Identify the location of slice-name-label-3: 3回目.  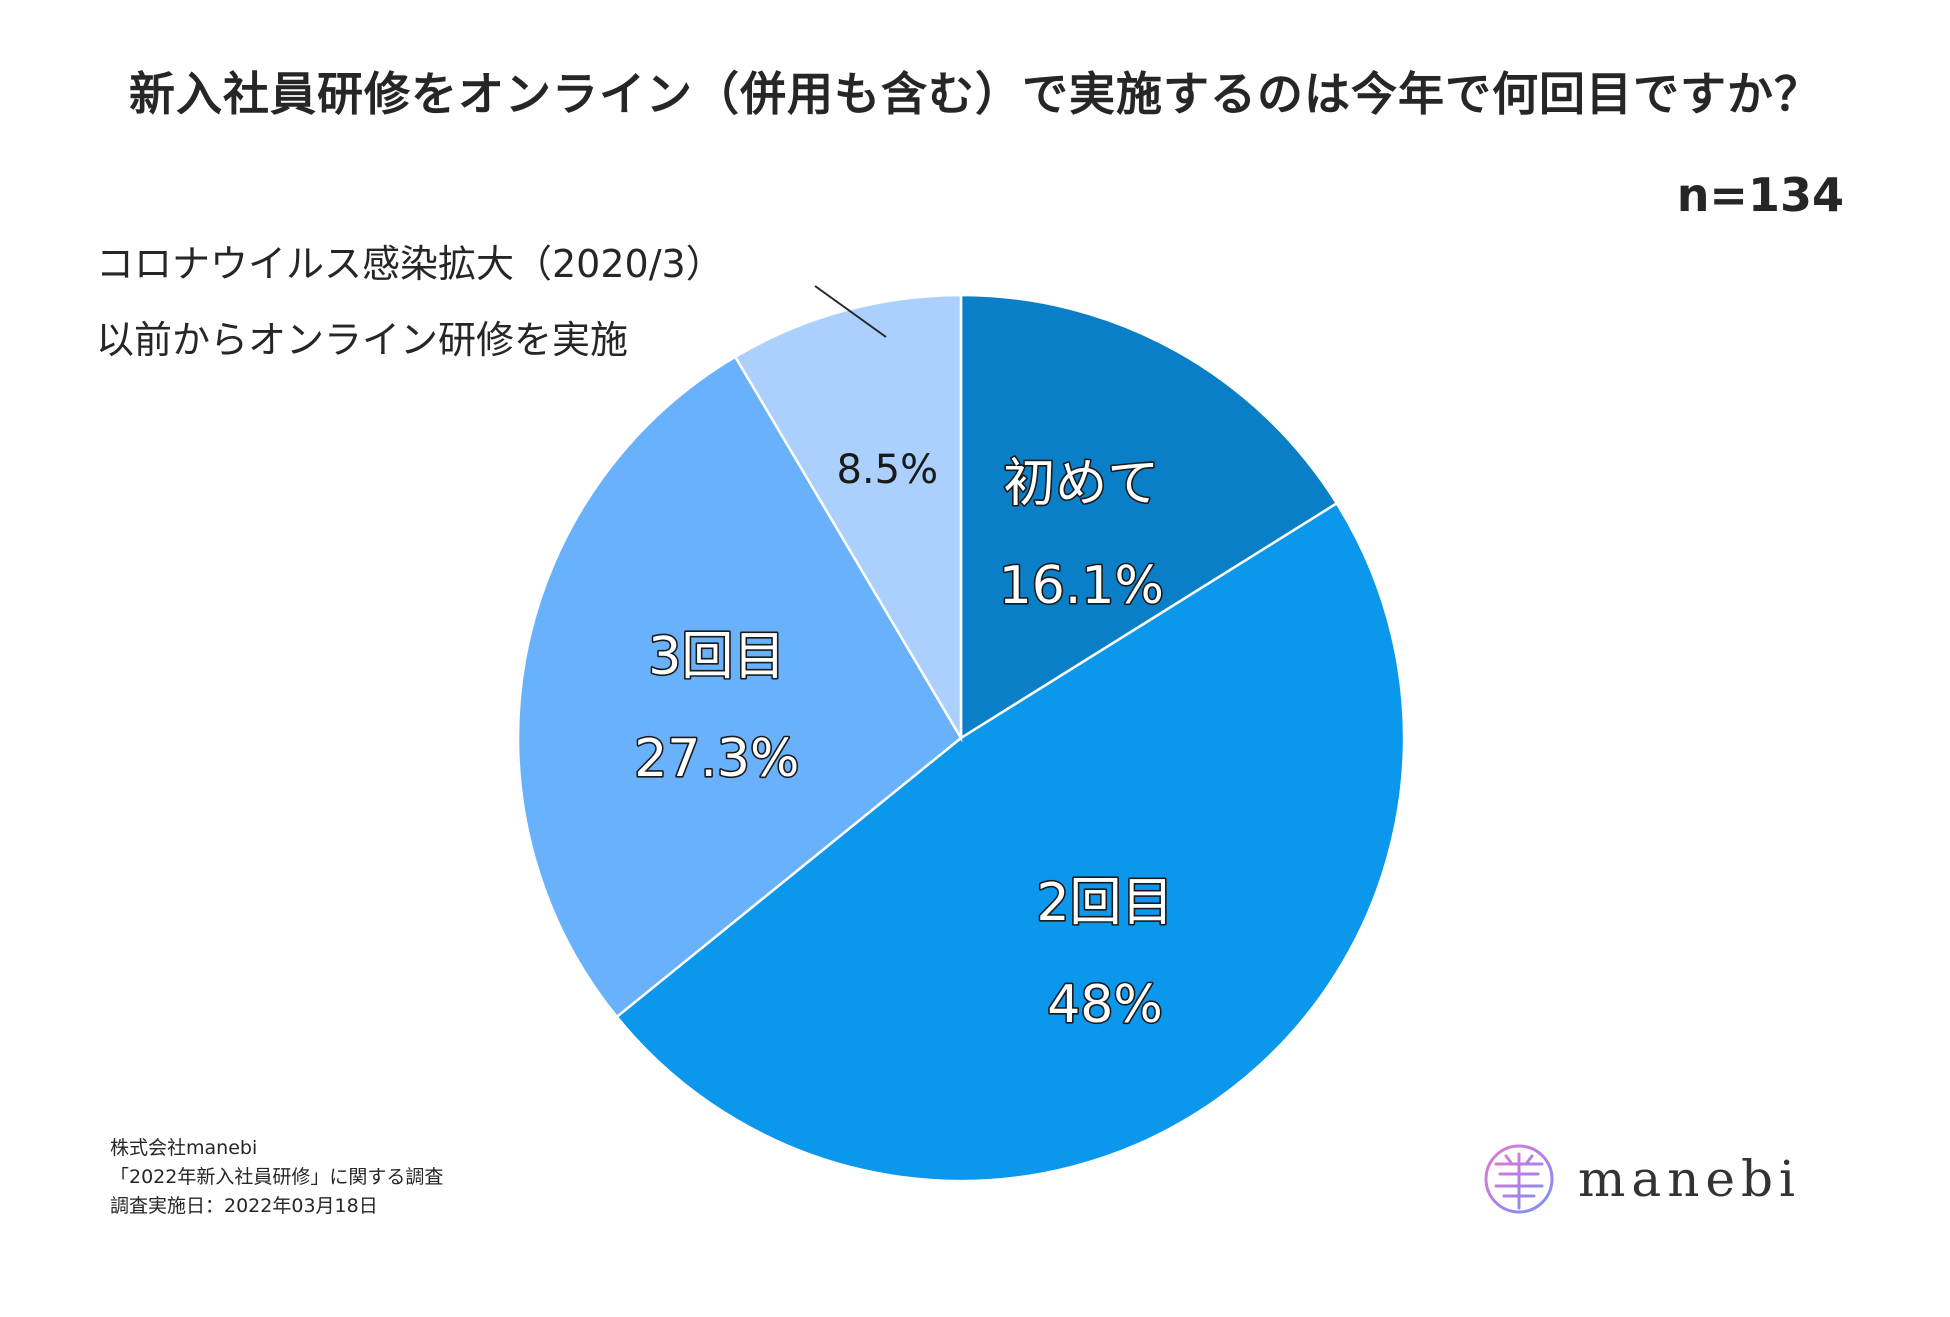
(716, 657).